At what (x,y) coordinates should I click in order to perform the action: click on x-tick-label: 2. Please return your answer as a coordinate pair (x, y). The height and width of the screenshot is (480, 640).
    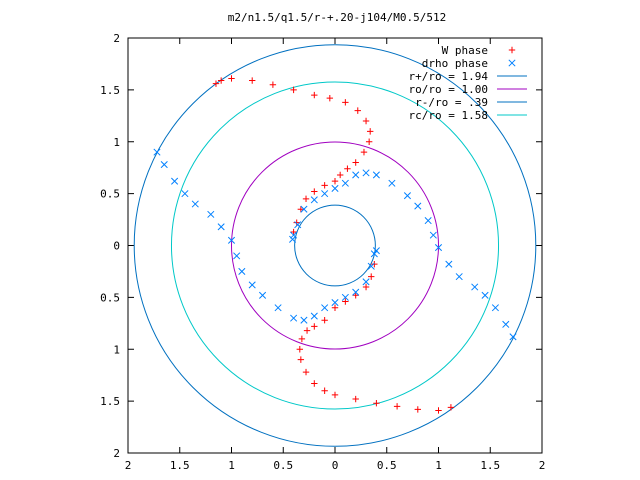
    Looking at the image, I should click on (128, 465).